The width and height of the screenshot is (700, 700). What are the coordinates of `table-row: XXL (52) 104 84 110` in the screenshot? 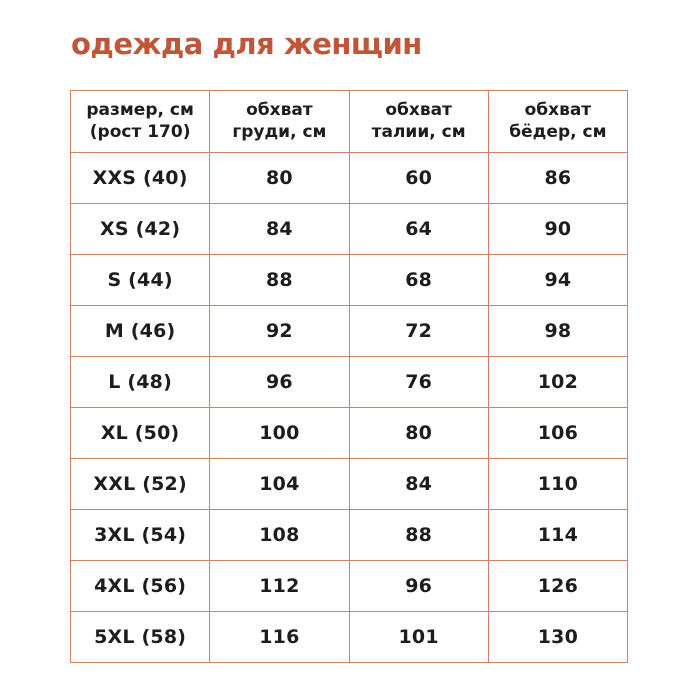 It's located at (349, 484).